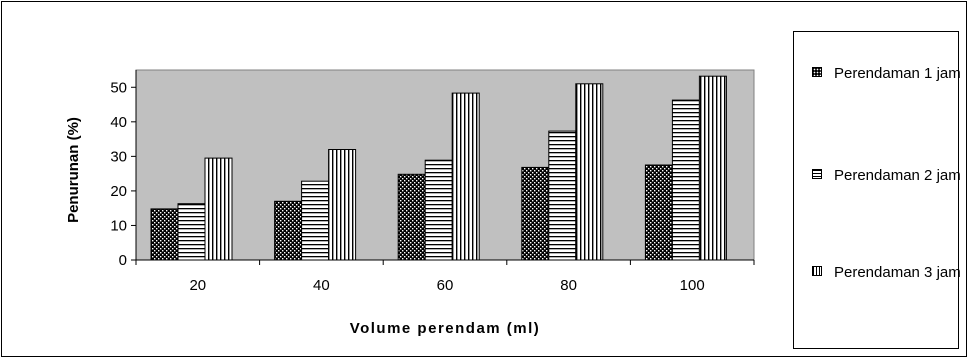 The width and height of the screenshot is (970, 360). Describe the element at coordinates (692, 285) in the screenshot. I see `x-tick-label: 100` at that location.